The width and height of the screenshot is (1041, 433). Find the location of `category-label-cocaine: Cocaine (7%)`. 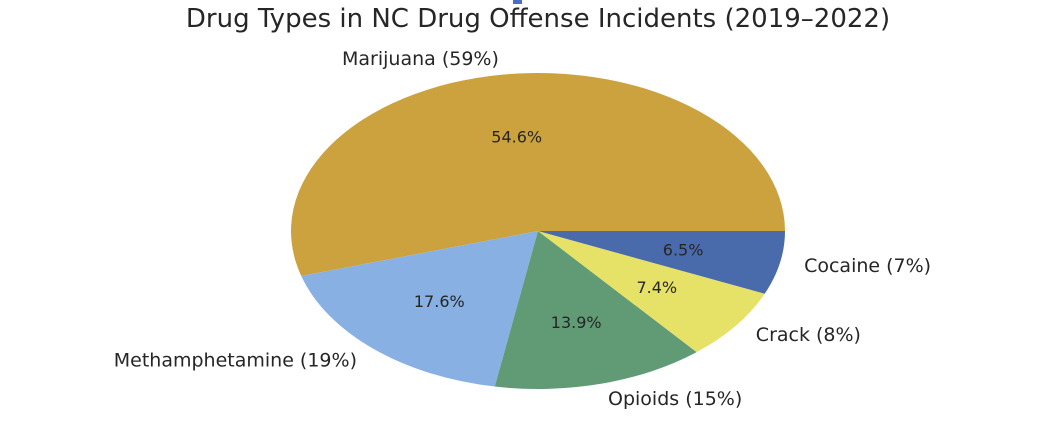

category-label-cocaine: Cocaine (7%) is located at coordinates (867, 266).